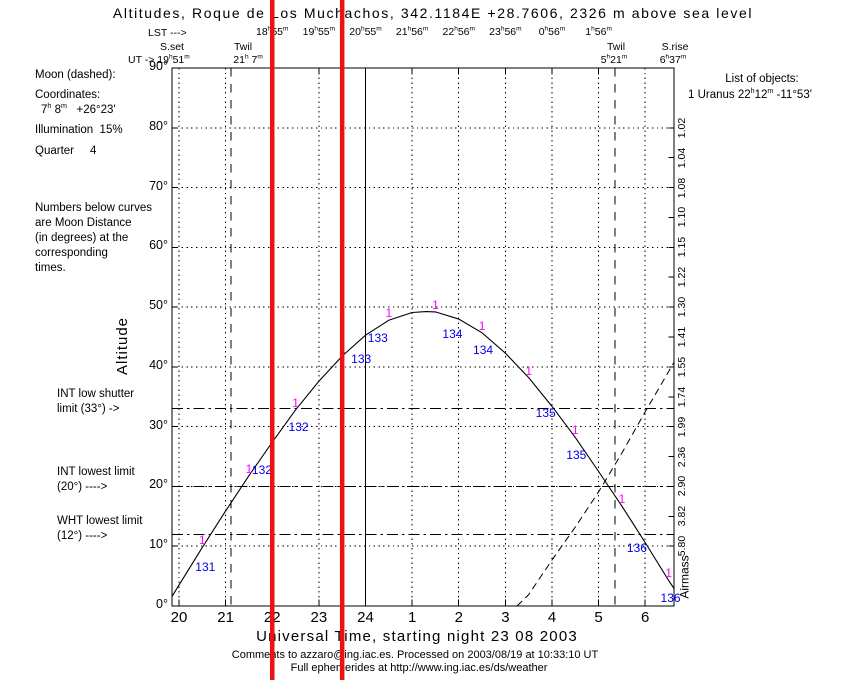 This screenshot has width=850, height=680. Describe the element at coordinates (83, 223) in the screenshot. I see `note-line: are Moon Distance` at that location.